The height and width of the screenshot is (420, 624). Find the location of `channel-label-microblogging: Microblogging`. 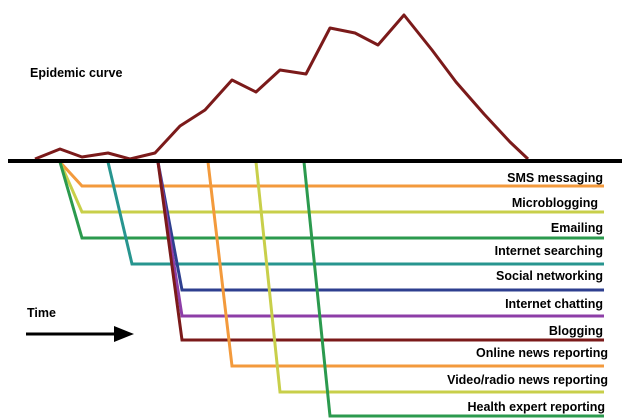

channel-label-microblogging: Microblogging is located at coordinates (555, 203).